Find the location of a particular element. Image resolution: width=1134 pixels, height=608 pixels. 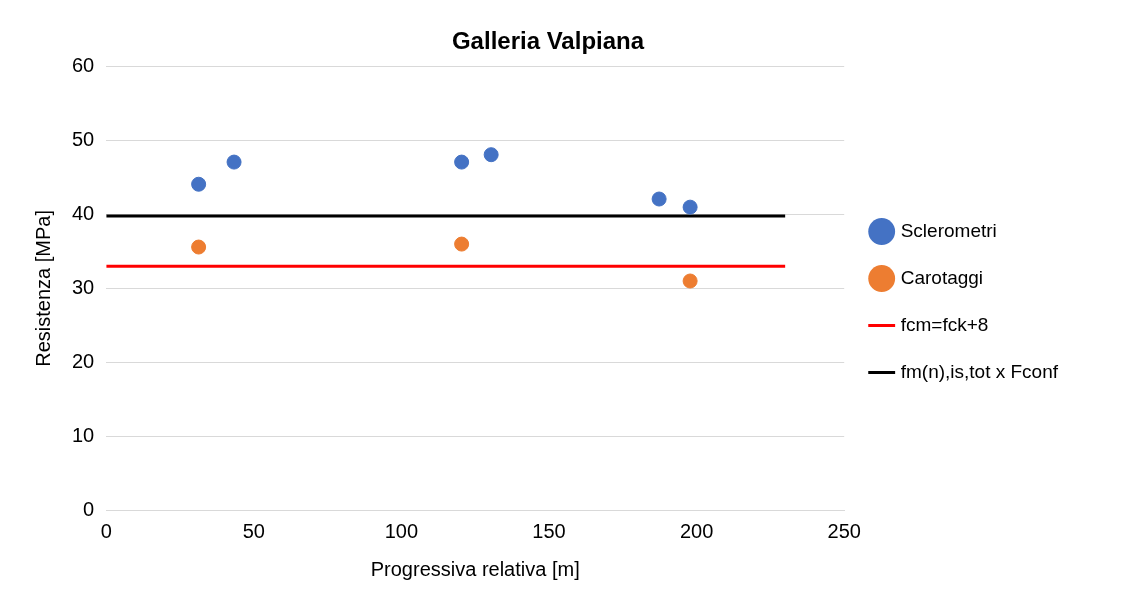

legend-label: Carotaggi is located at coordinates (942, 277).